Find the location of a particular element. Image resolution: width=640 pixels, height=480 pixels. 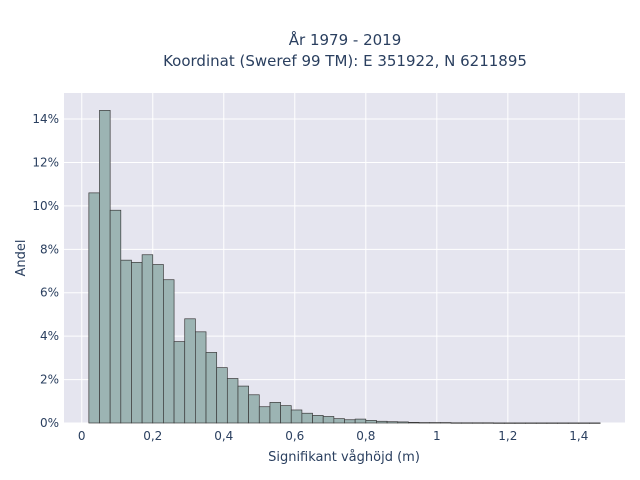

x-tick-label: 0,2 is located at coordinates (152, 436).